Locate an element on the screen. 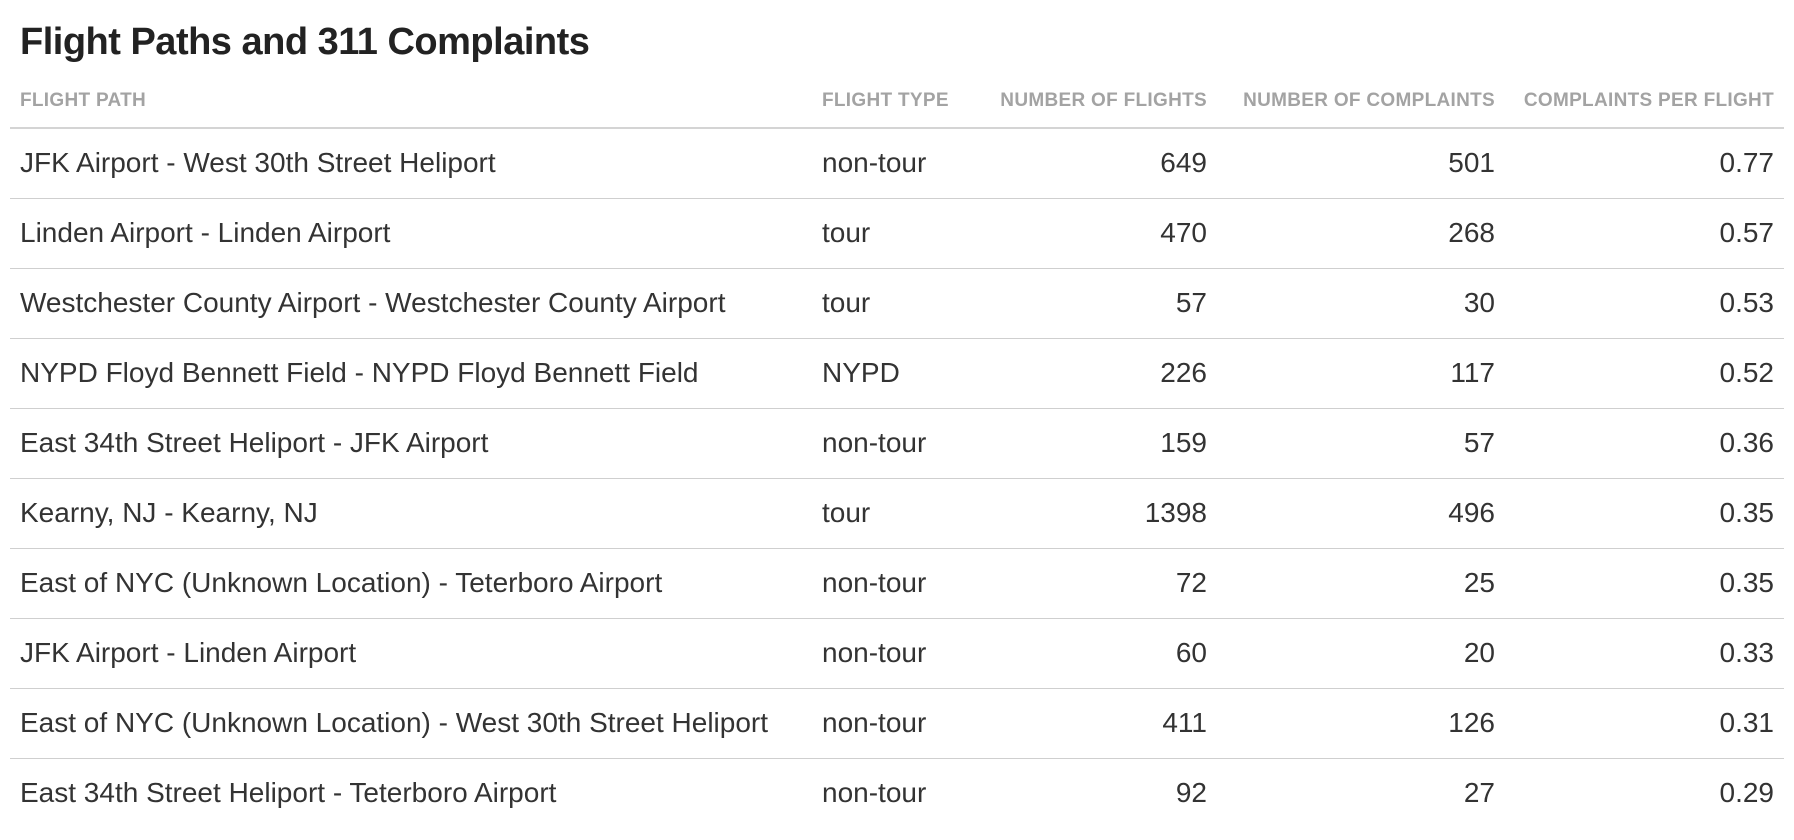 This screenshot has height=840, width=1794. cell-number-of-flights: 159 is located at coordinates (1091, 443).